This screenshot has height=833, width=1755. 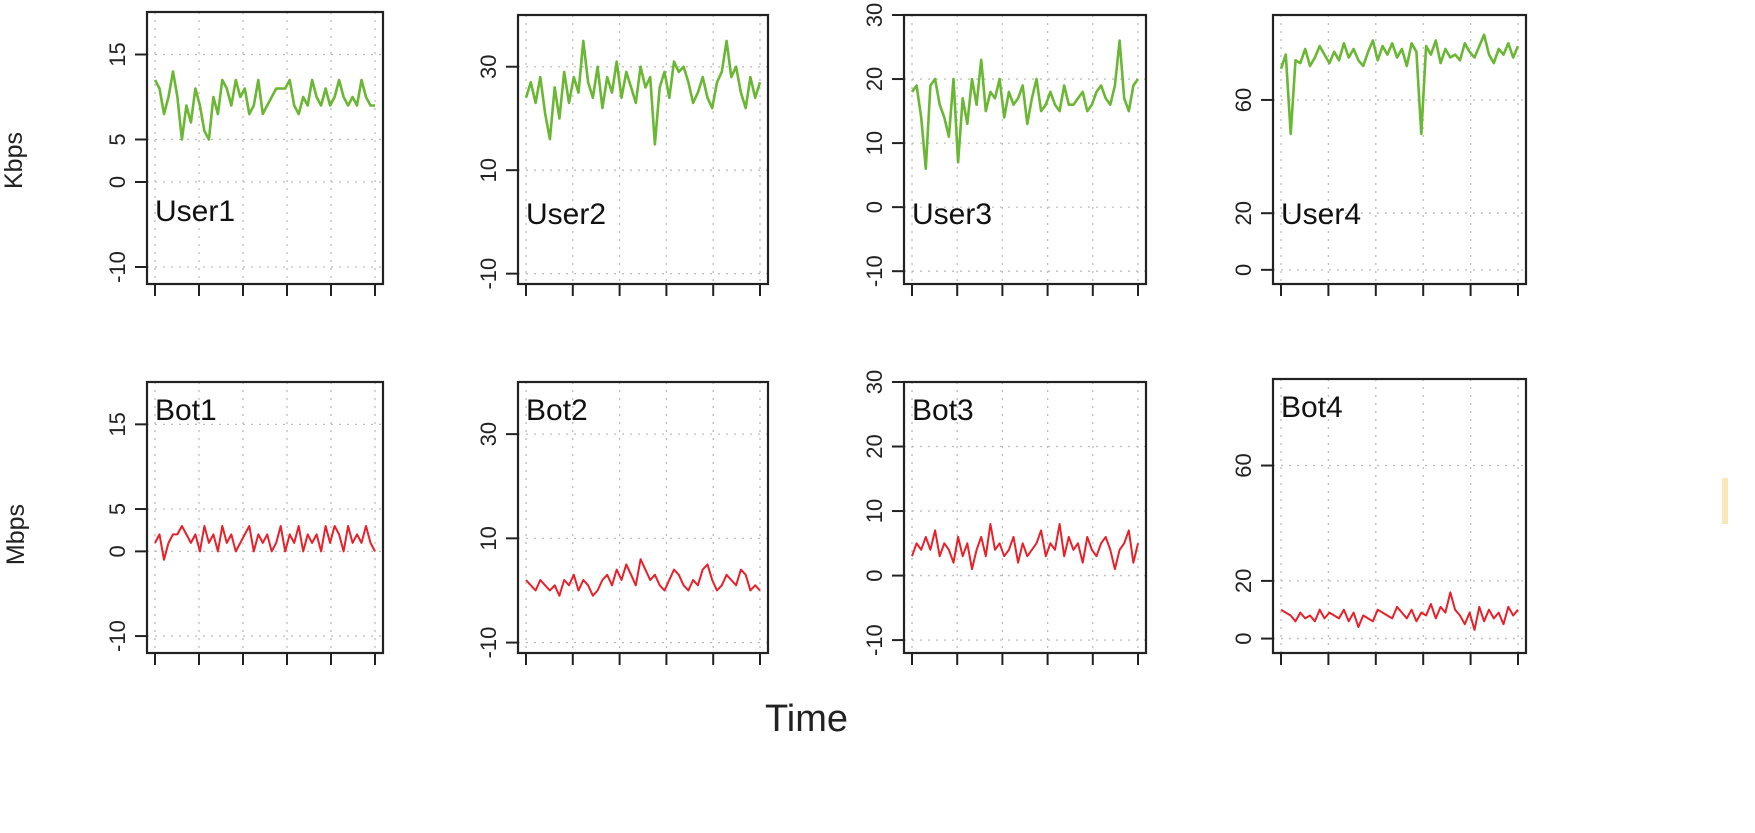 I want to click on panel-user2: -10 10 30 User2, so click(x=623, y=154).